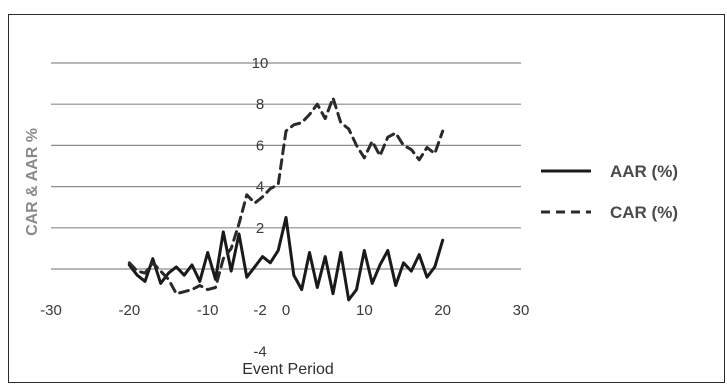 This screenshot has width=727, height=385. What do you see at coordinates (609, 192) in the screenshot?
I see `legend: AAR (%) CAR (%)` at bounding box center [609, 192].